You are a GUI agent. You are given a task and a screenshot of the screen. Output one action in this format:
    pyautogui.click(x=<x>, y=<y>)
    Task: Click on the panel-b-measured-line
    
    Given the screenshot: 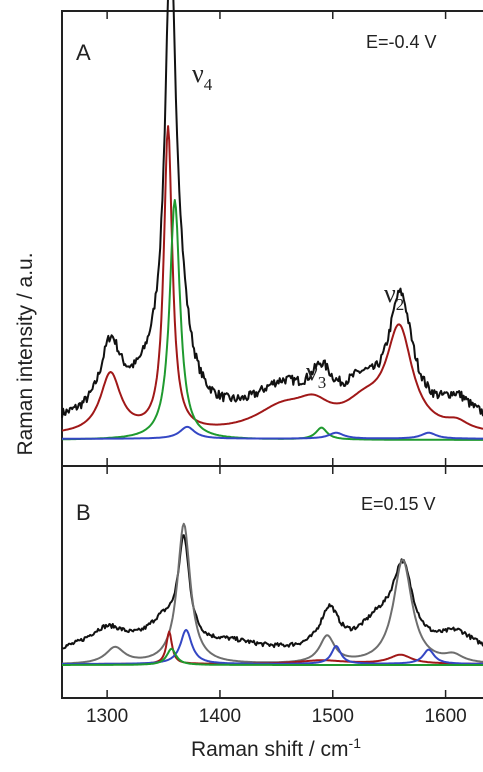 What is the action you would take?
    pyautogui.click(x=272, y=592)
    